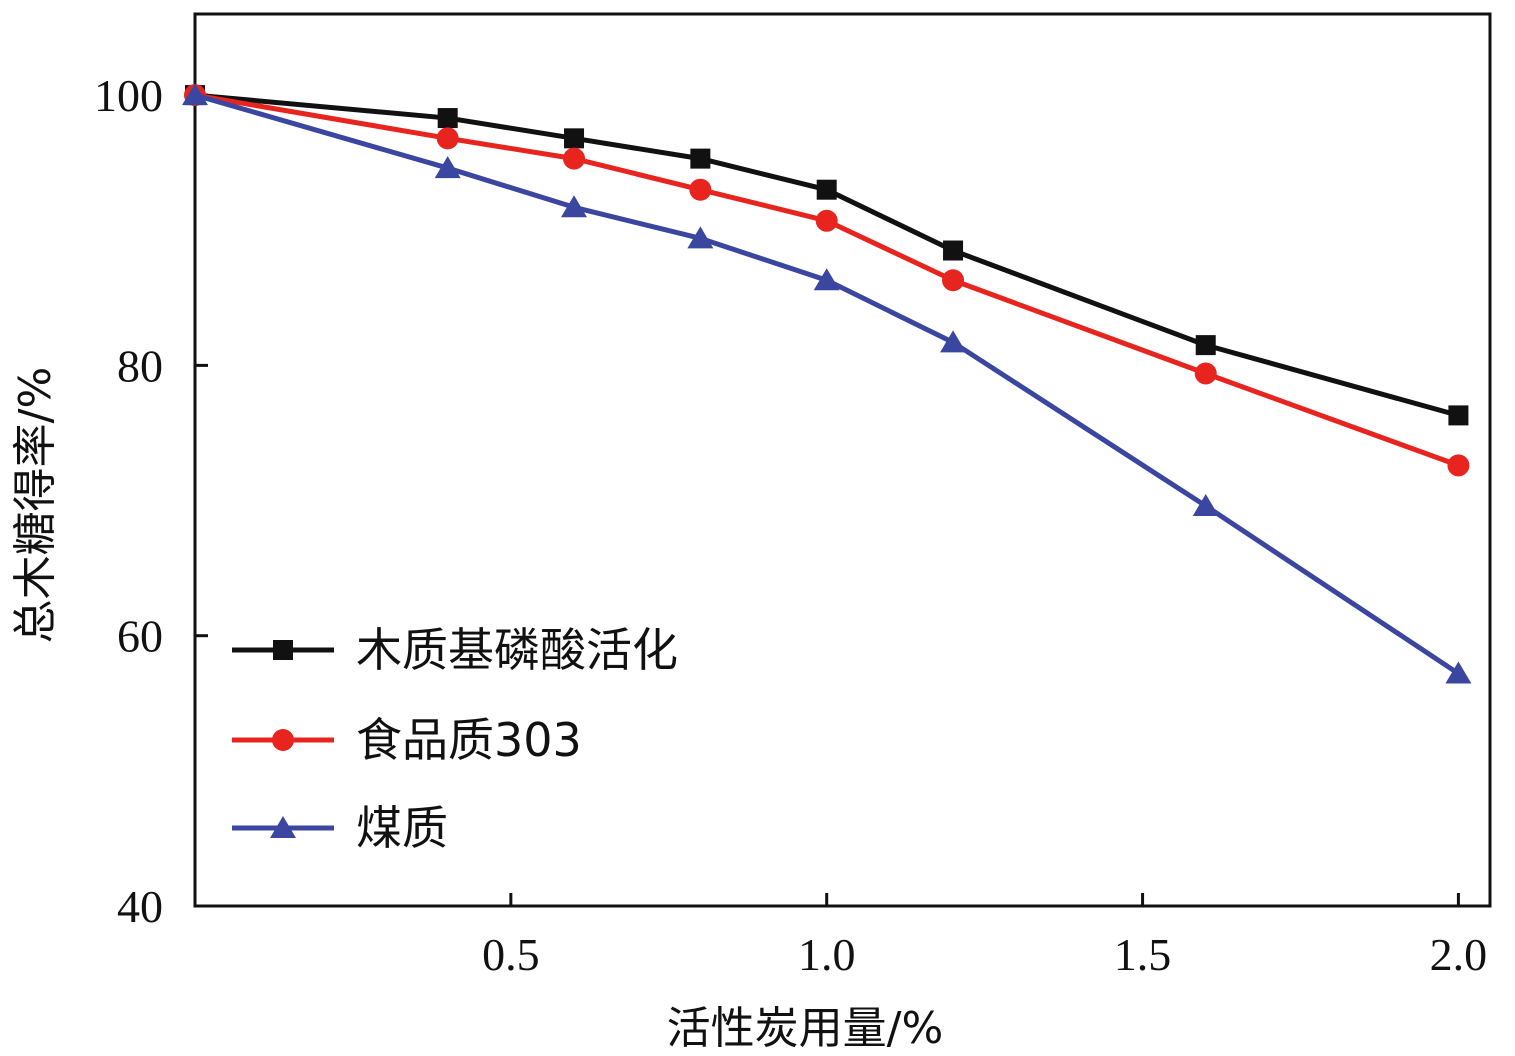 Image resolution: width=1515 pixels, height=1056 pixels. Describe the element at coordinates (827, 954) in the screenshot. I see `x-tick-label: 1.0` at that location.